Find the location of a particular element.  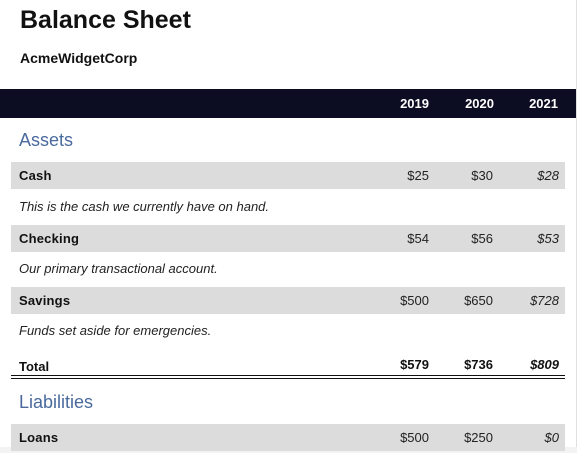

document-title: Balance Sheet is located at coordinates (105, 20).